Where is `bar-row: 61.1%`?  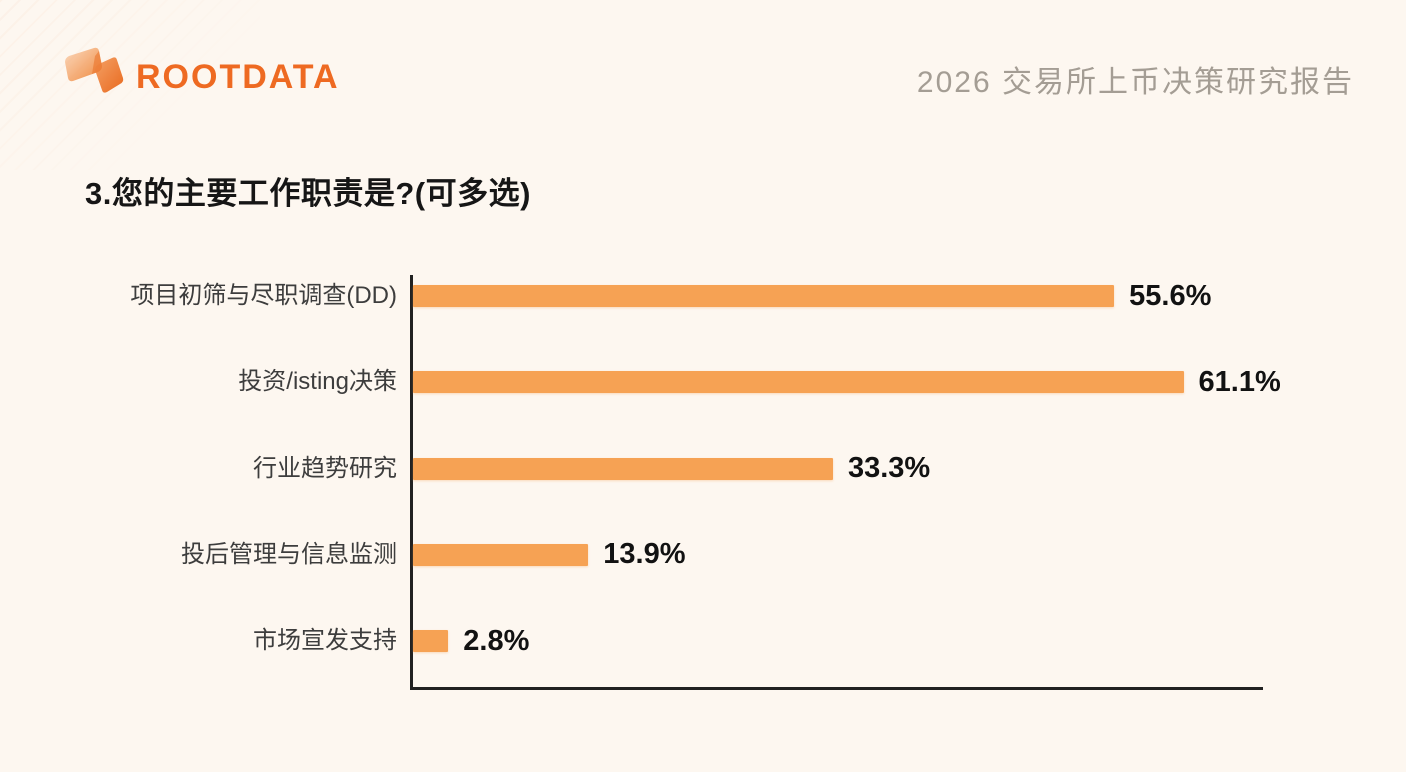
bar-row: 61.1% is located at coordinates (847, 382).